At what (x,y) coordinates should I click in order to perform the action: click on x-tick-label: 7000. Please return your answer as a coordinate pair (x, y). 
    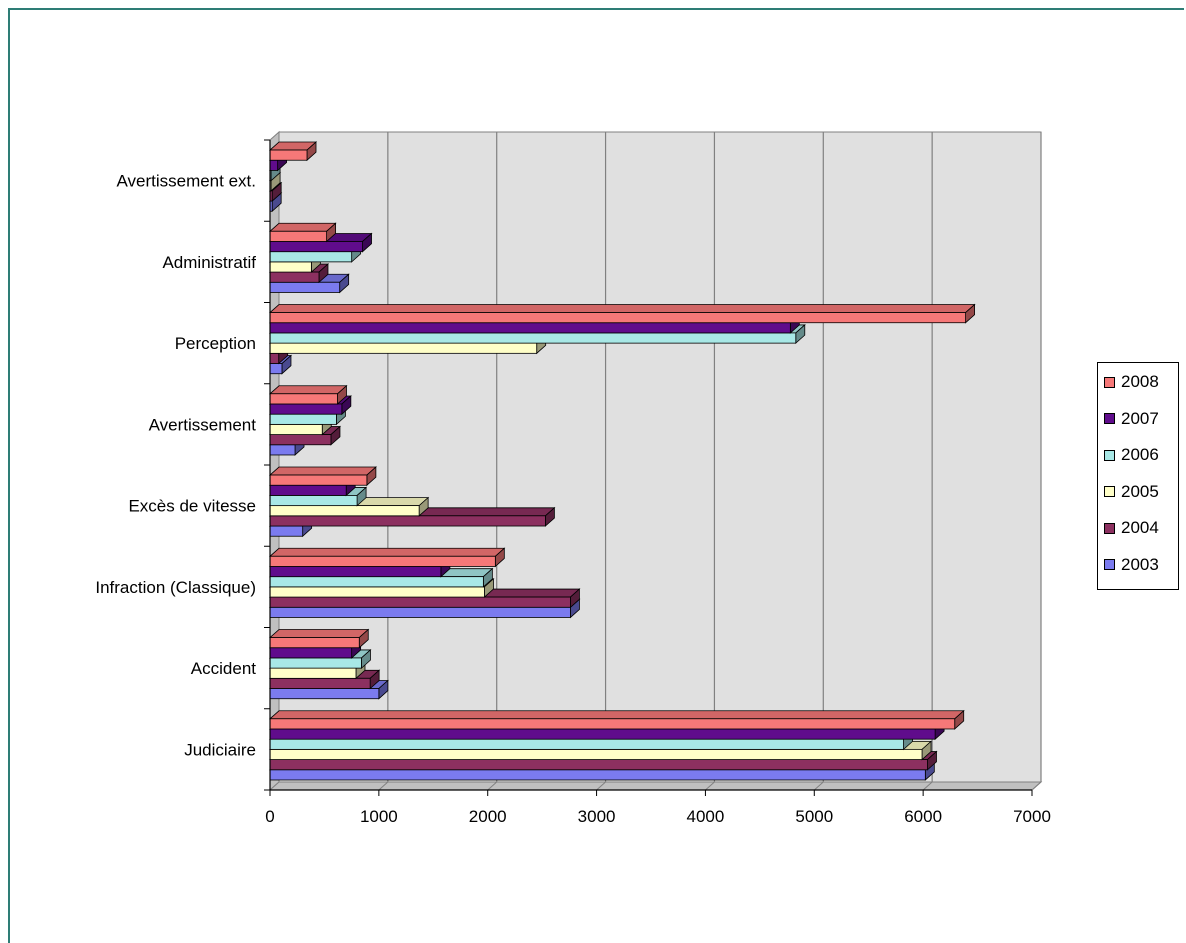
    Looking at the image, I should click on (1032, 816).